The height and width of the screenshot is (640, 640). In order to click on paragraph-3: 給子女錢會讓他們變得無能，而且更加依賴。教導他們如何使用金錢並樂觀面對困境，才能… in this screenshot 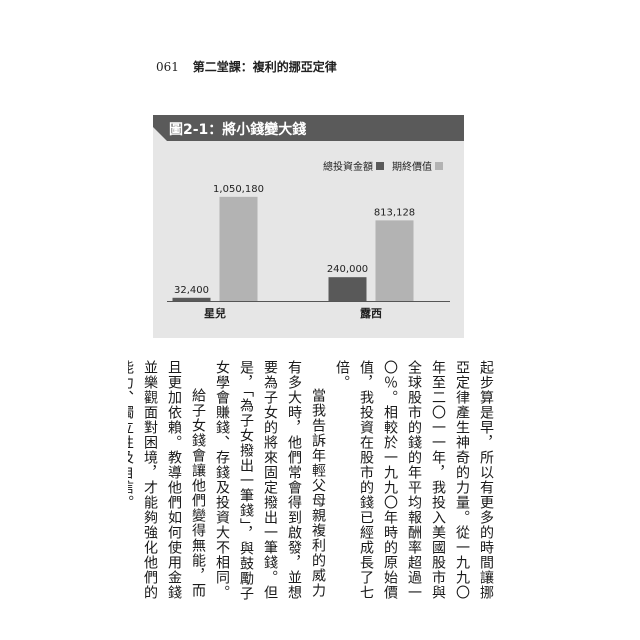, I will do `click(167, 480)`.